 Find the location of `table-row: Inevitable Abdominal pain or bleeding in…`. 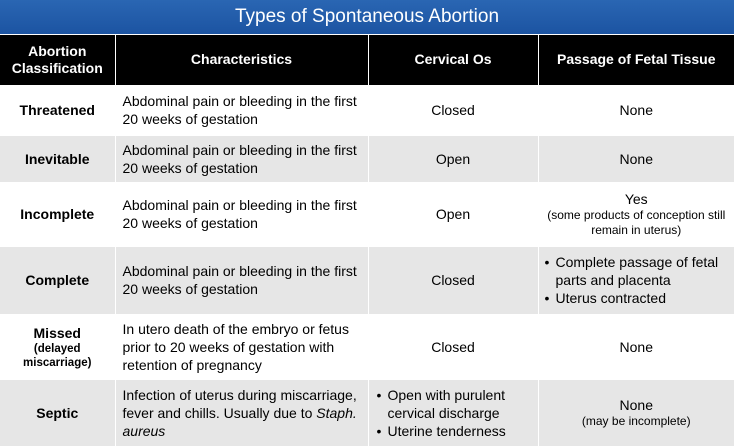

table-row: Inevitable Abdominal pain or bleeding in… is located at coordinates (367, 158).